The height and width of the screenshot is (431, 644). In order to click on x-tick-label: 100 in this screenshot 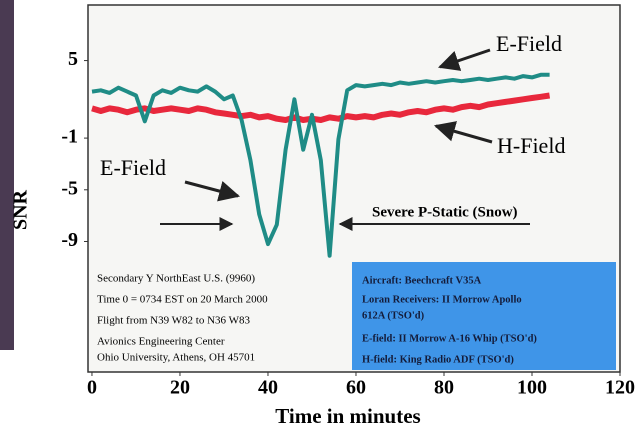, I will do `click(532, 388)`.